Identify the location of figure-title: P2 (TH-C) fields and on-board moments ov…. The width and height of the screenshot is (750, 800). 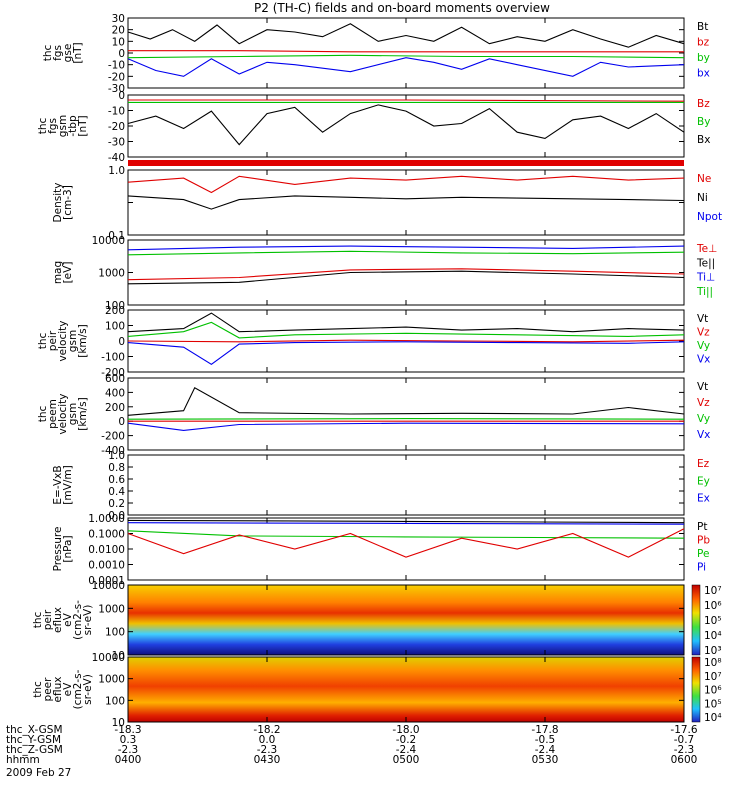
(402, 8).